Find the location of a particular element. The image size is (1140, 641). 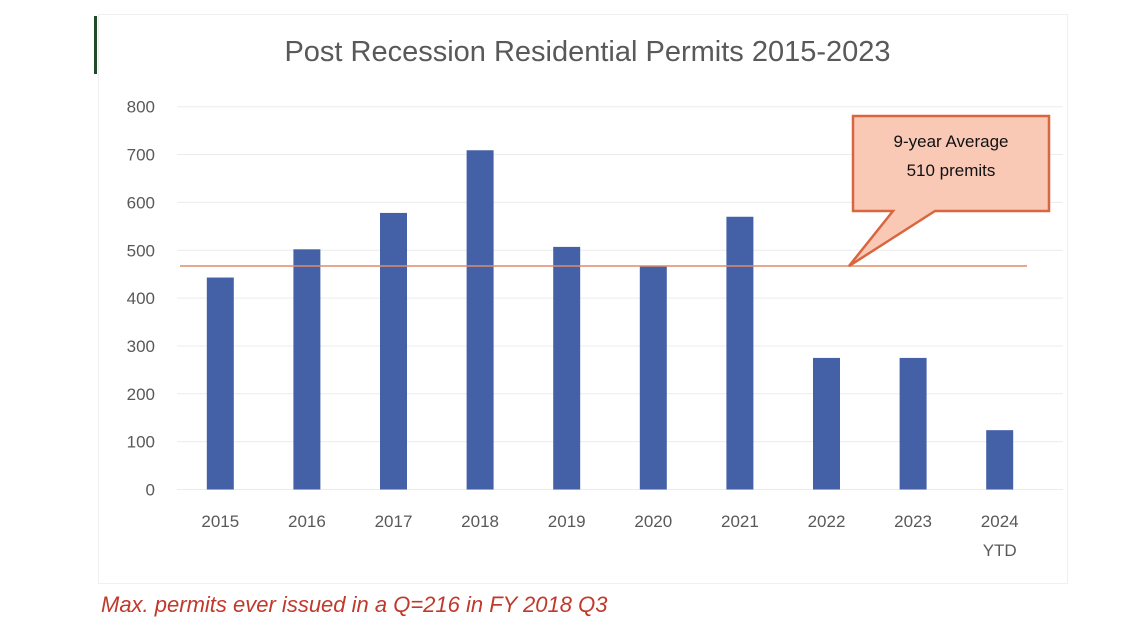

bar-2022 is located at coordinates (826, 423).